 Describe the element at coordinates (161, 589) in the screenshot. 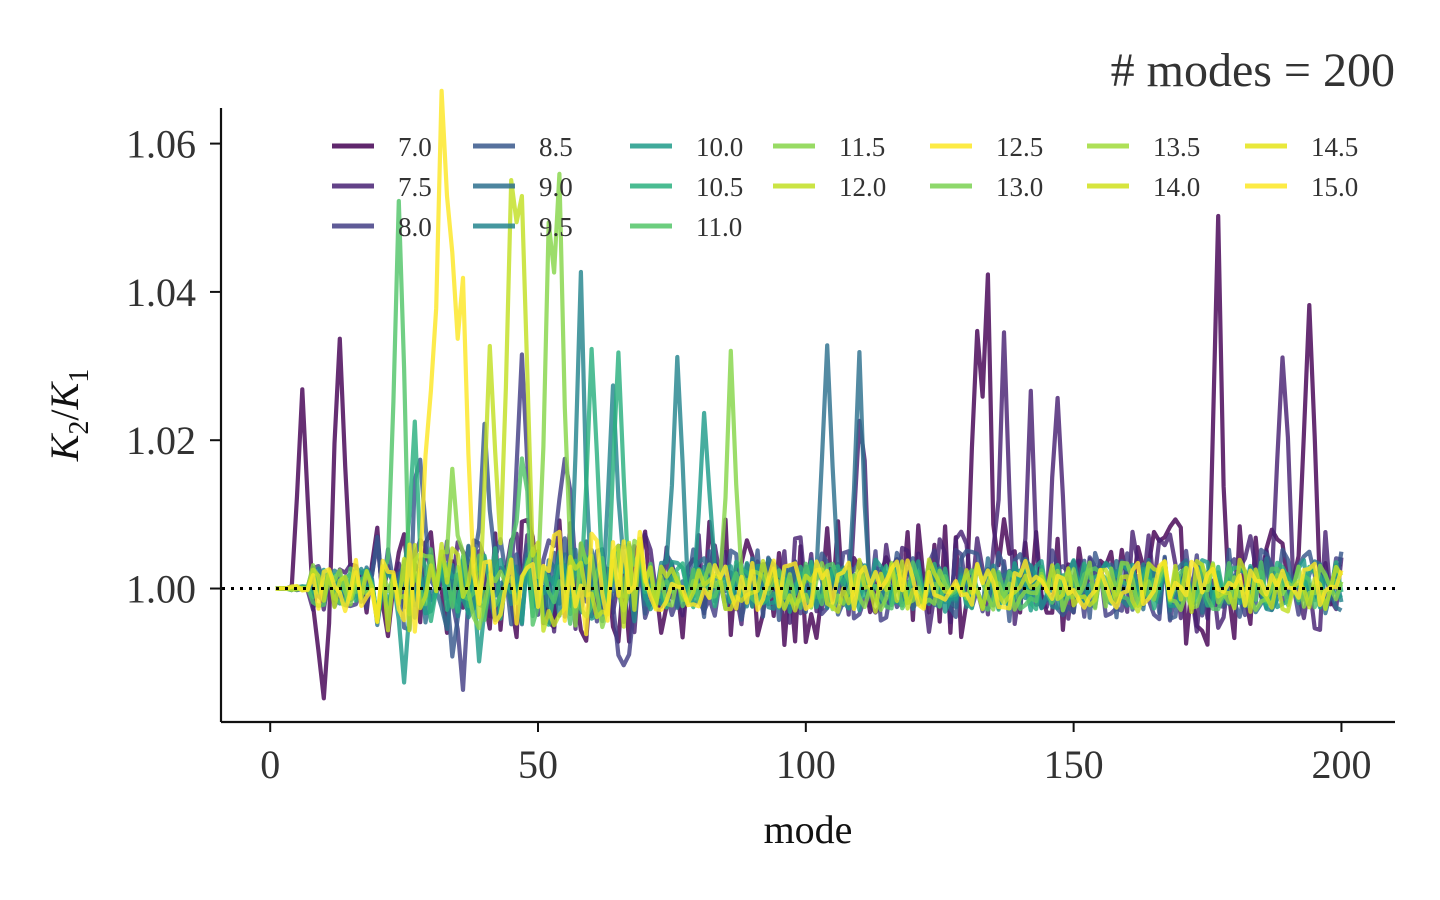

I see `y-tick-label: 1.00` at that location.